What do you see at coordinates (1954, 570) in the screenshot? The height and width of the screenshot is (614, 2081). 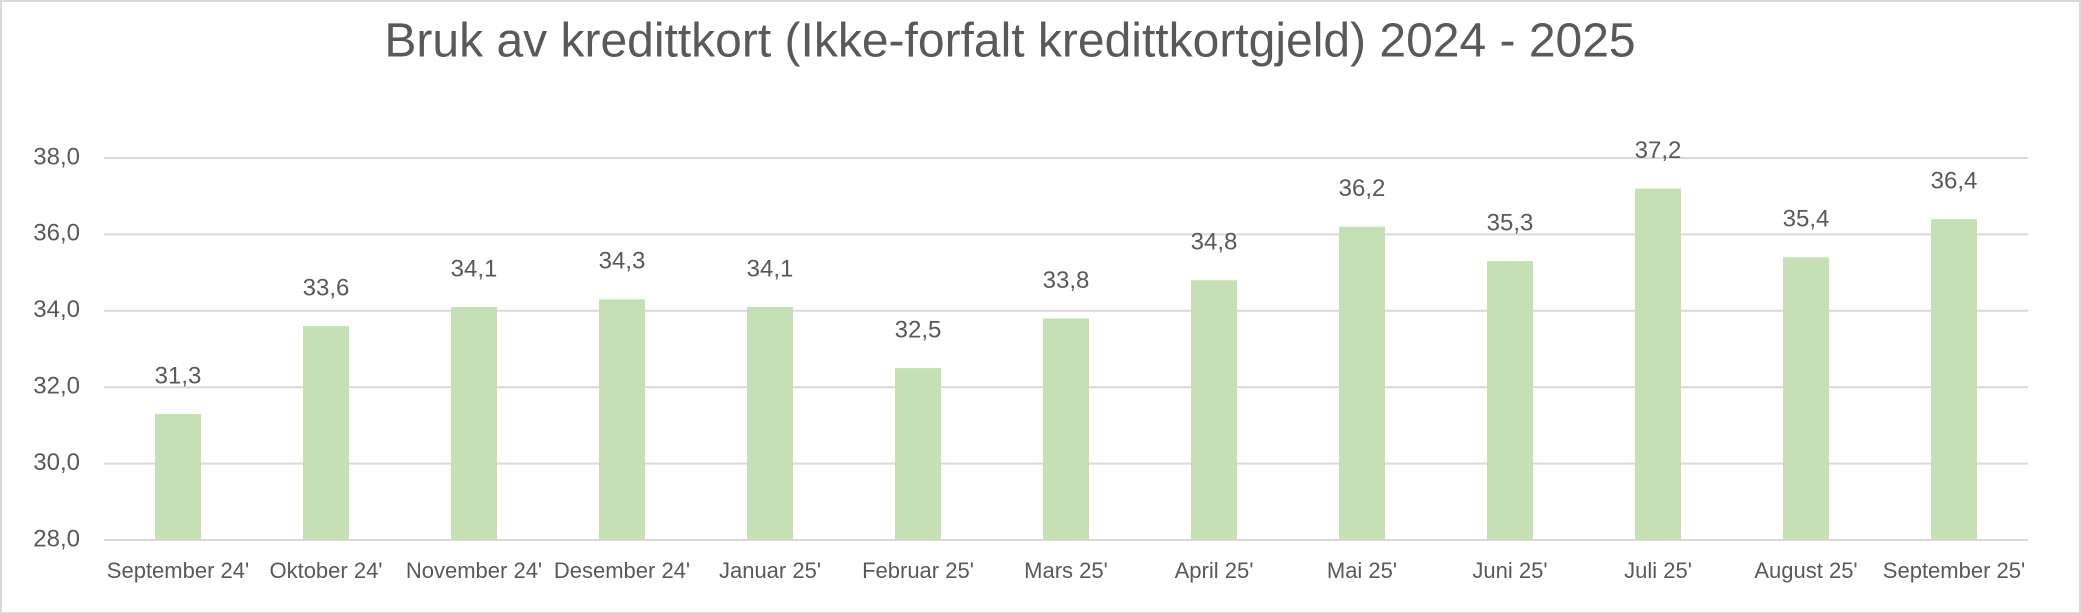 I see `x-tick-label: September 25'` at bounding box center [1954, 570].